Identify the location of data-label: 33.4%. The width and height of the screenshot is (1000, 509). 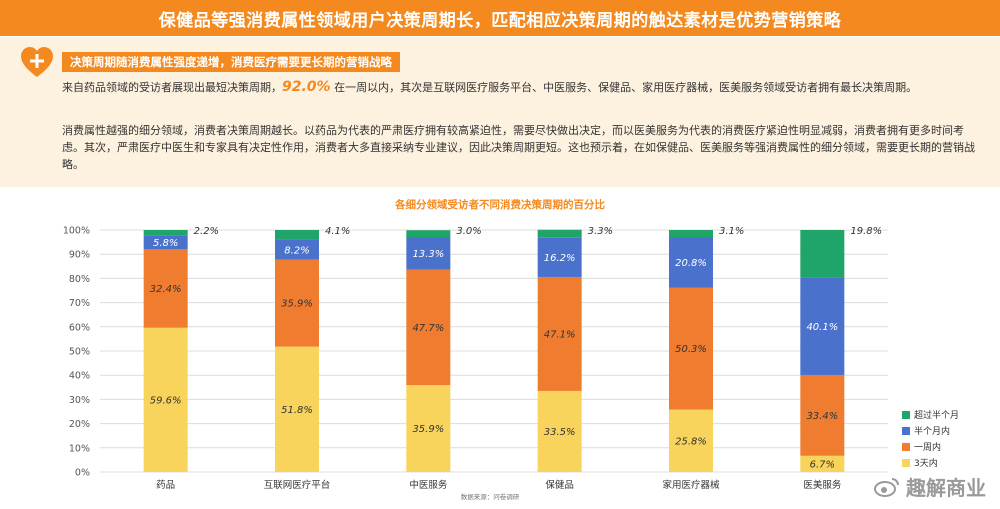
(822, 416).